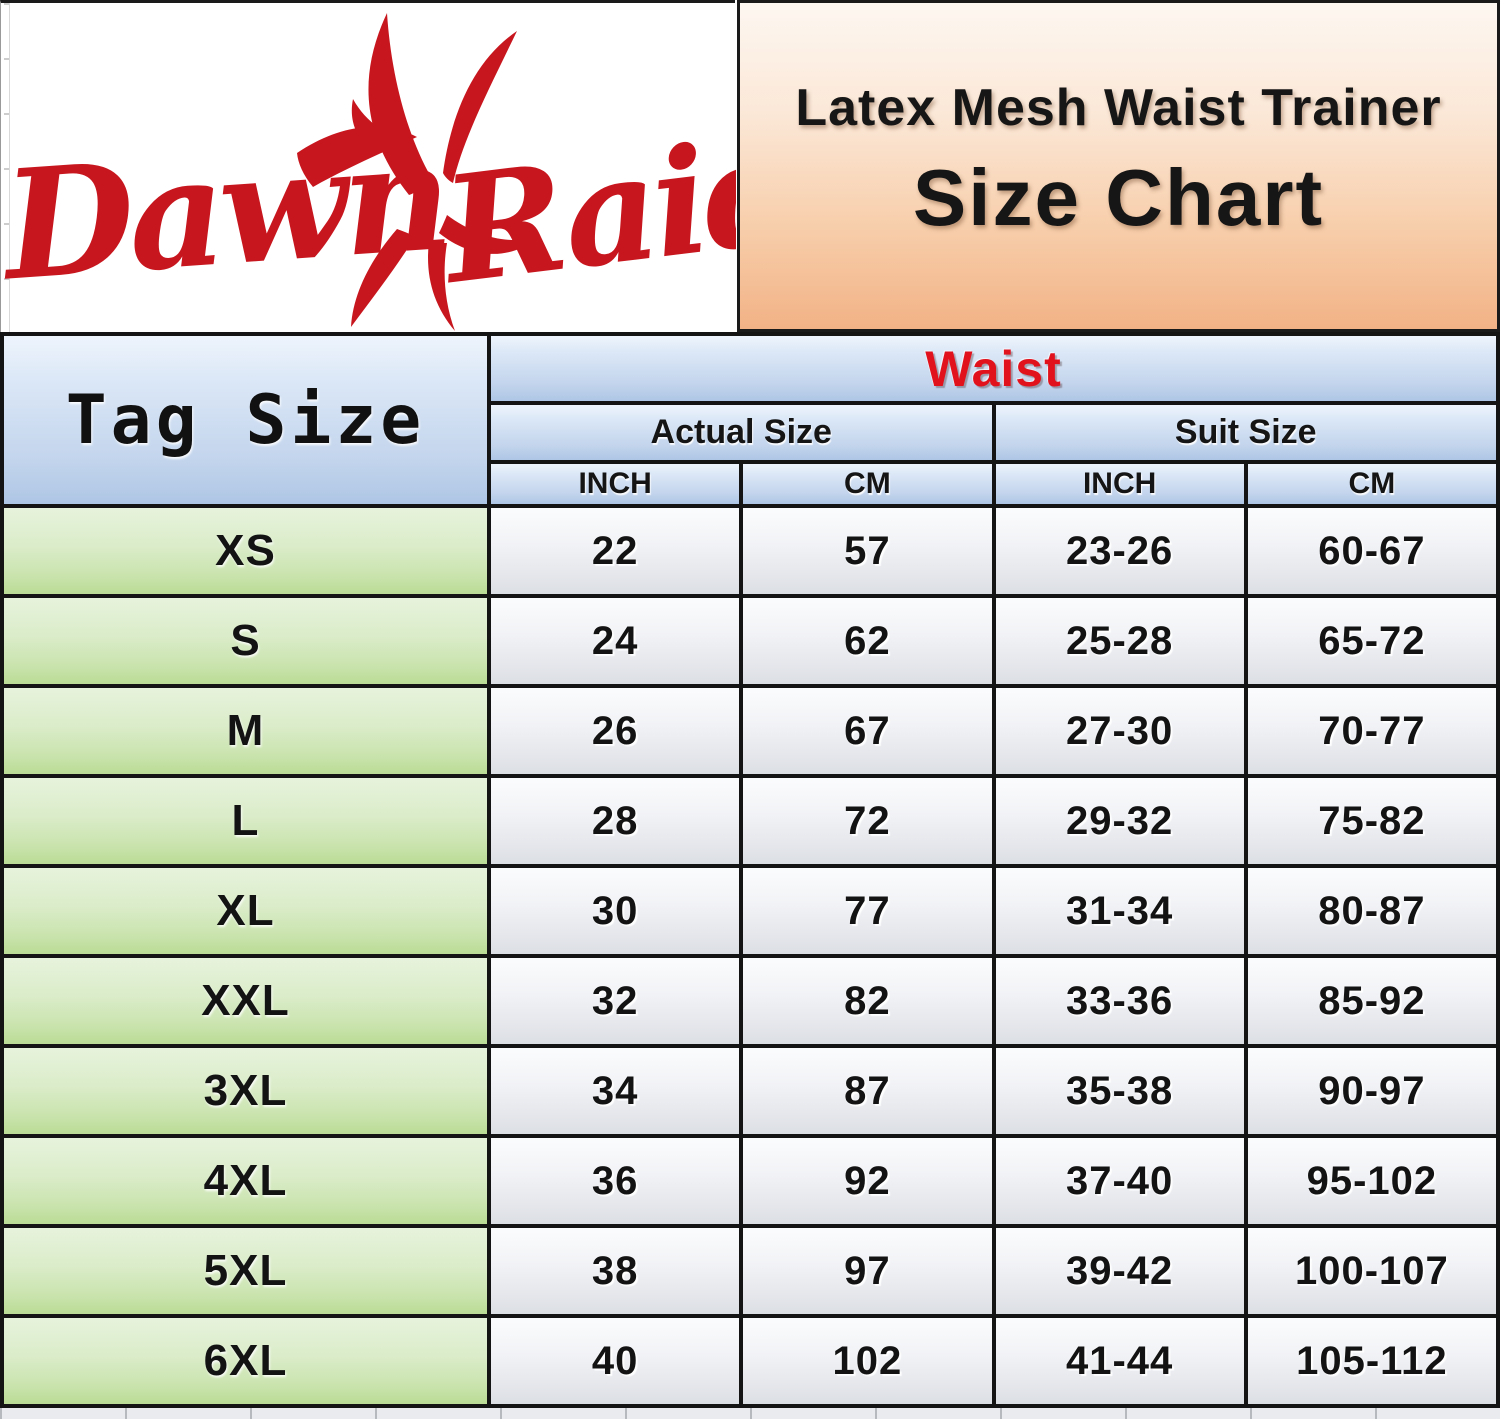 This screenshot has height=1419, width=1500. What do you see at coordinates (7, 168) in the screenshot?
I see `spreadsheet-gutter` at bounding box center [7, 168].